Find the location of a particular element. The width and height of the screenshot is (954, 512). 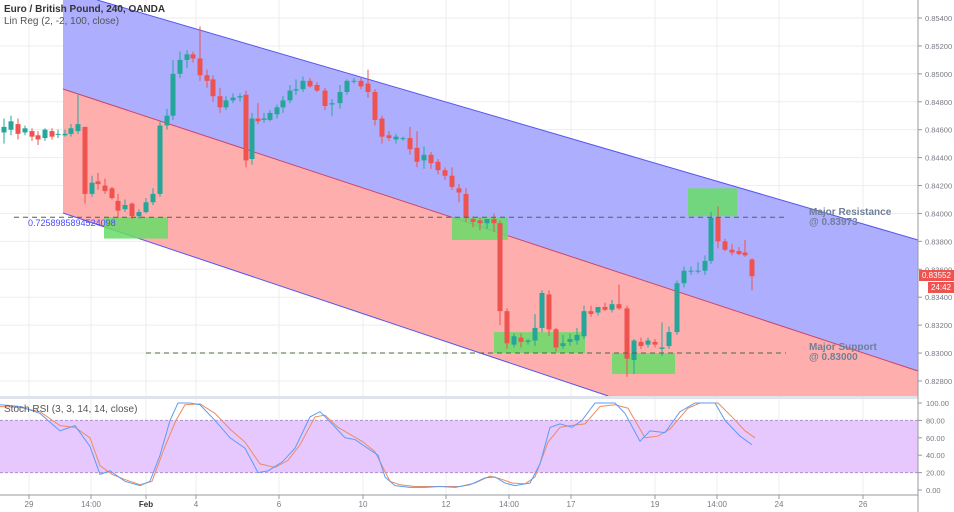

pane-separator is located at coordinates (459, 397).